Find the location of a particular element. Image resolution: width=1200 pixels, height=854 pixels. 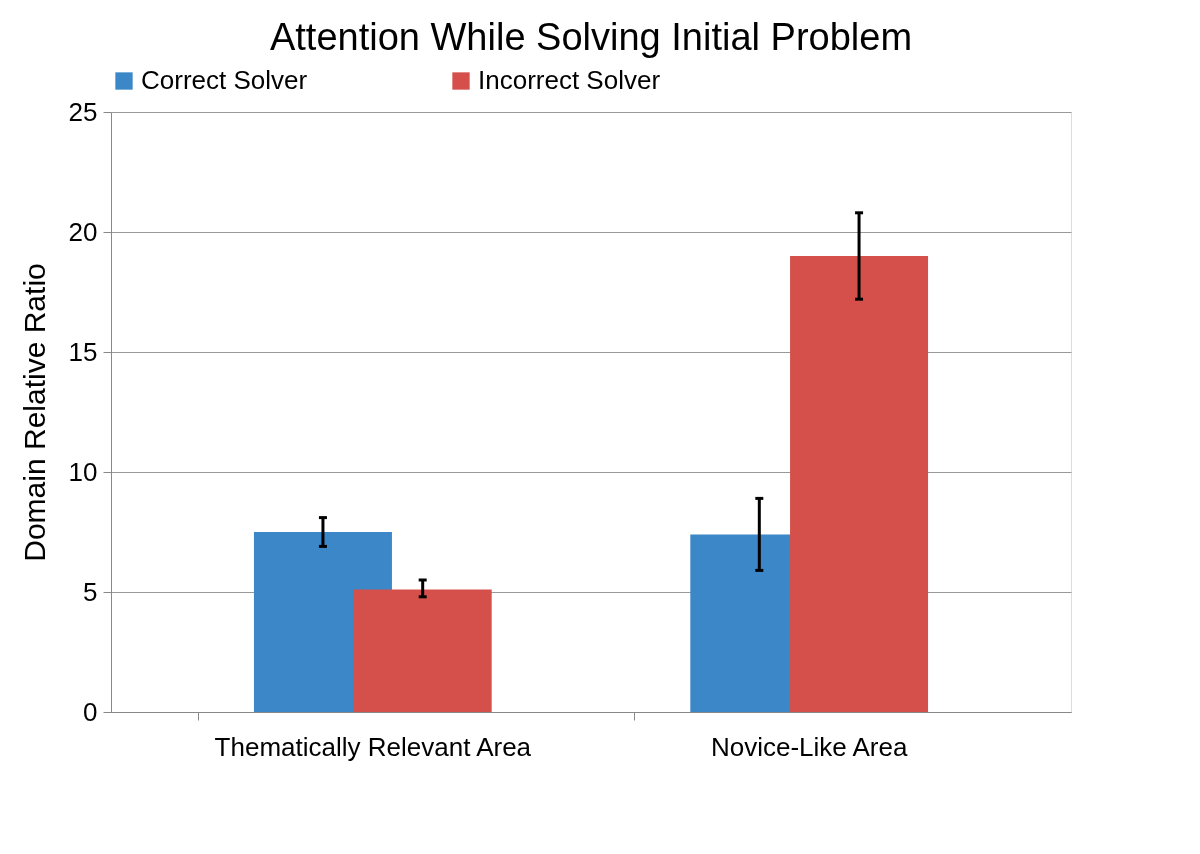

y-tick-label: 20 is located at coordinates (83, 231).